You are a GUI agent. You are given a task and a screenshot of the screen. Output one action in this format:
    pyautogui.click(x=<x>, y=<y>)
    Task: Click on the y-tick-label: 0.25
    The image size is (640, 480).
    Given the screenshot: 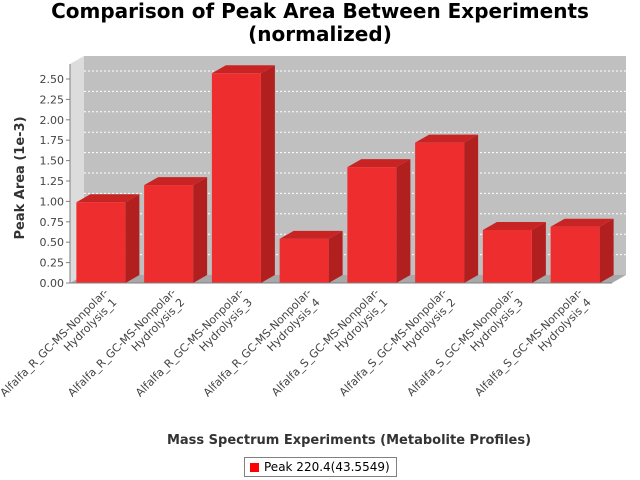 What is the action you would take?
    pyautogui.click(x=52, y=263)
    